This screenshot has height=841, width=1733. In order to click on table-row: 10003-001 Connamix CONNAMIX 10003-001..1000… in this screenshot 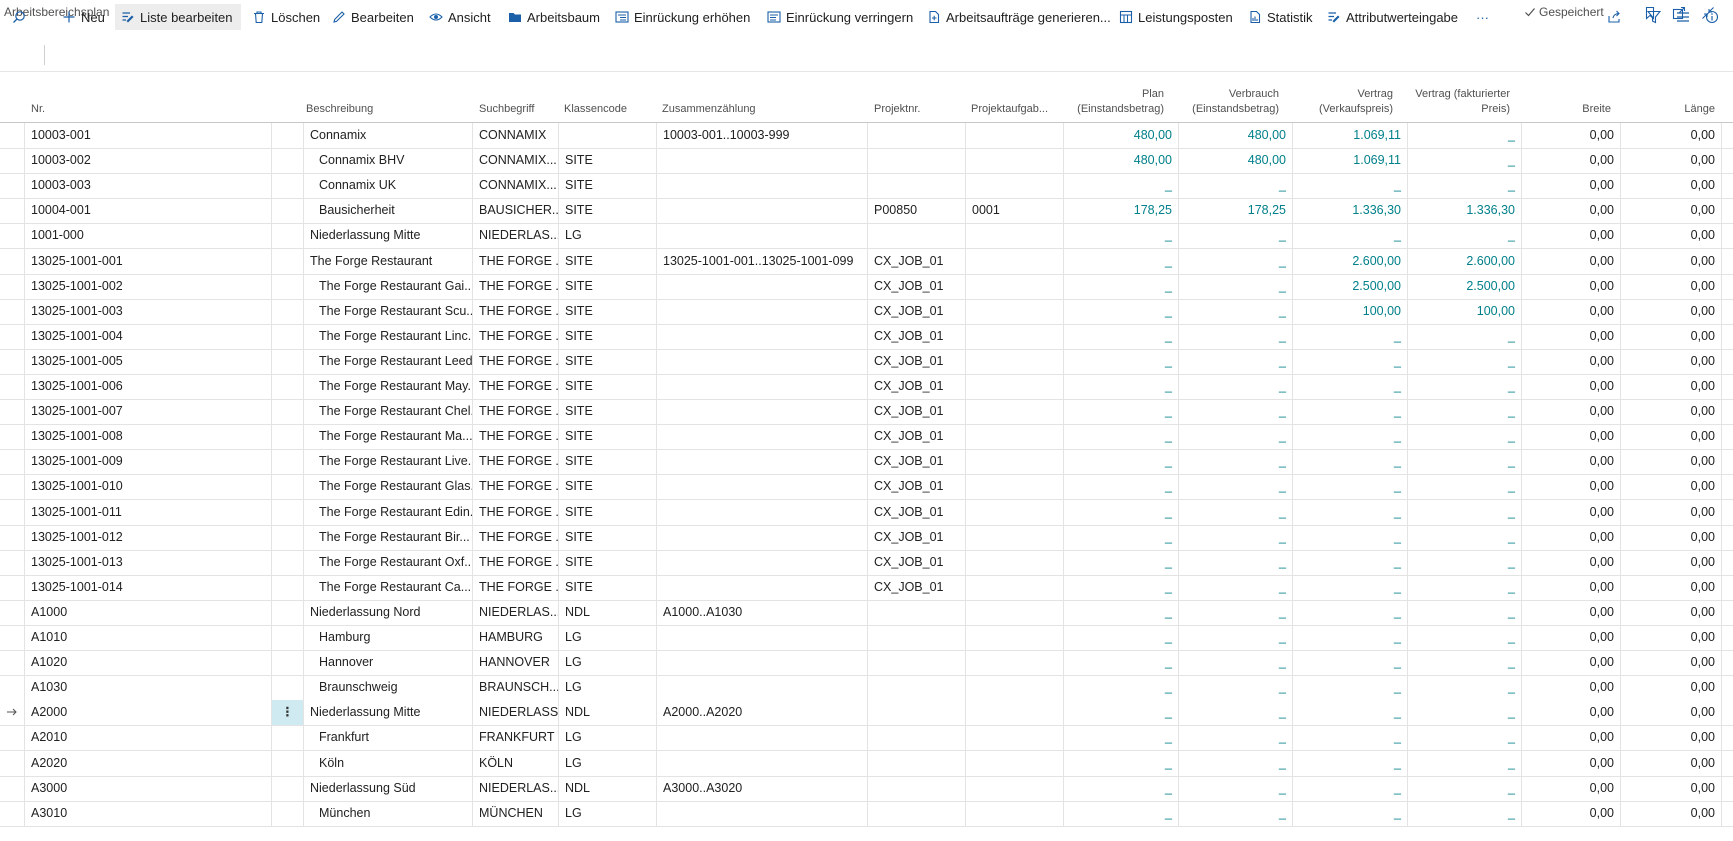, I will do `click(866, 136)`.